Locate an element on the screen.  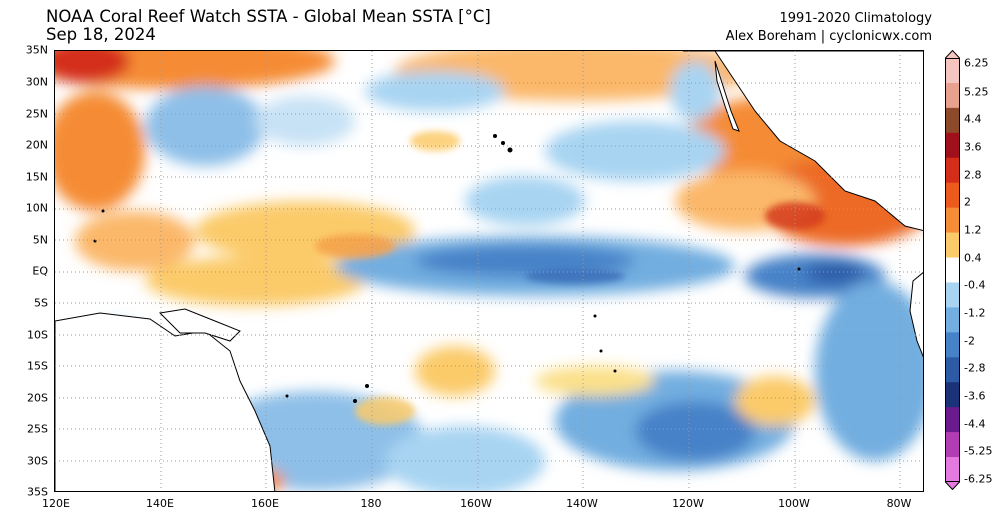
north-america is located at coordinates (803, 141).